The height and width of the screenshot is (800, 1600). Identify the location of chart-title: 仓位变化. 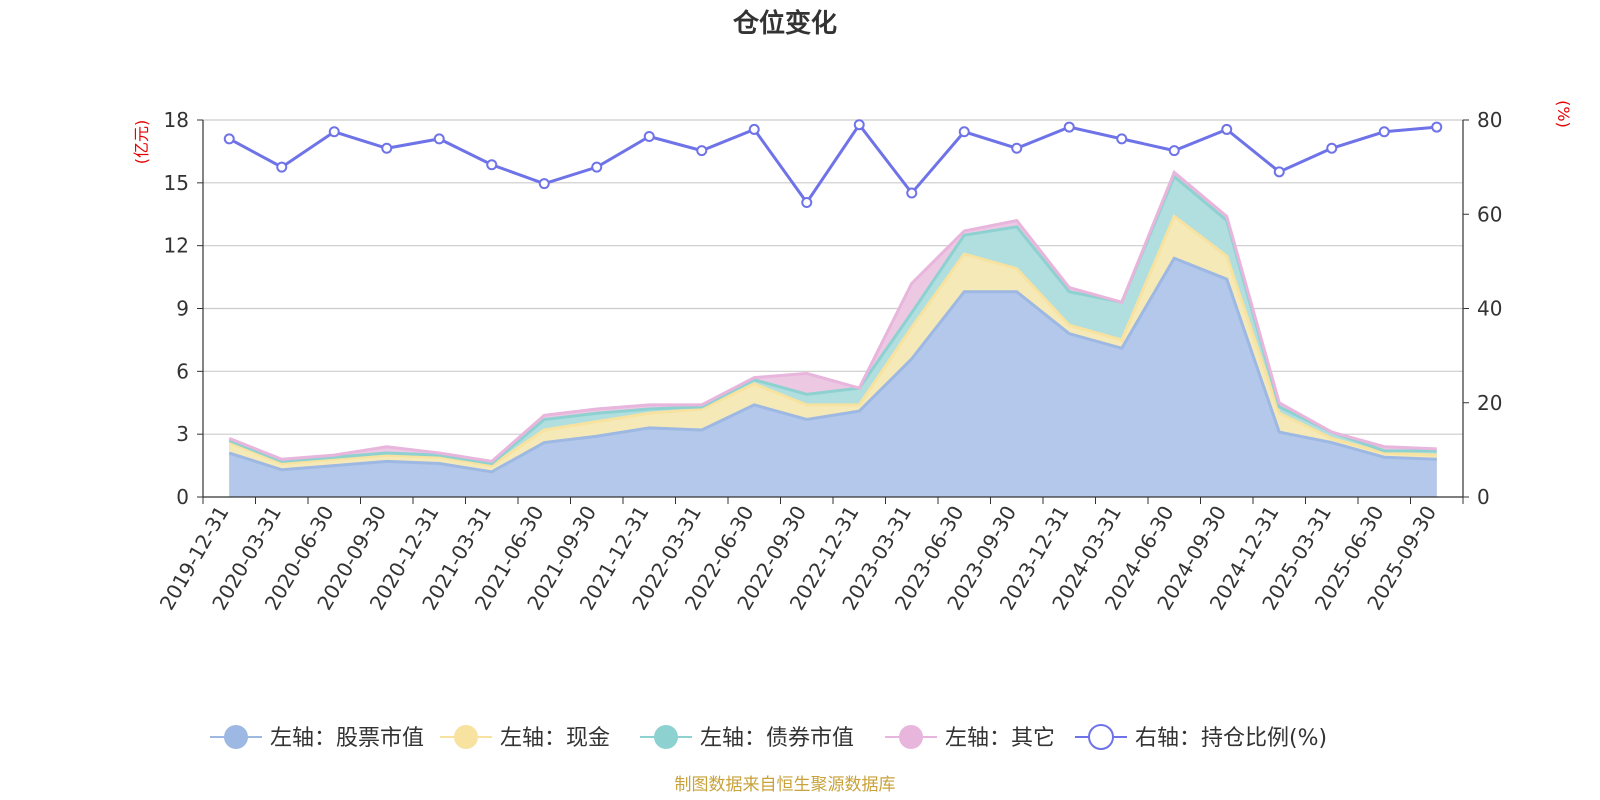
(784, 23).